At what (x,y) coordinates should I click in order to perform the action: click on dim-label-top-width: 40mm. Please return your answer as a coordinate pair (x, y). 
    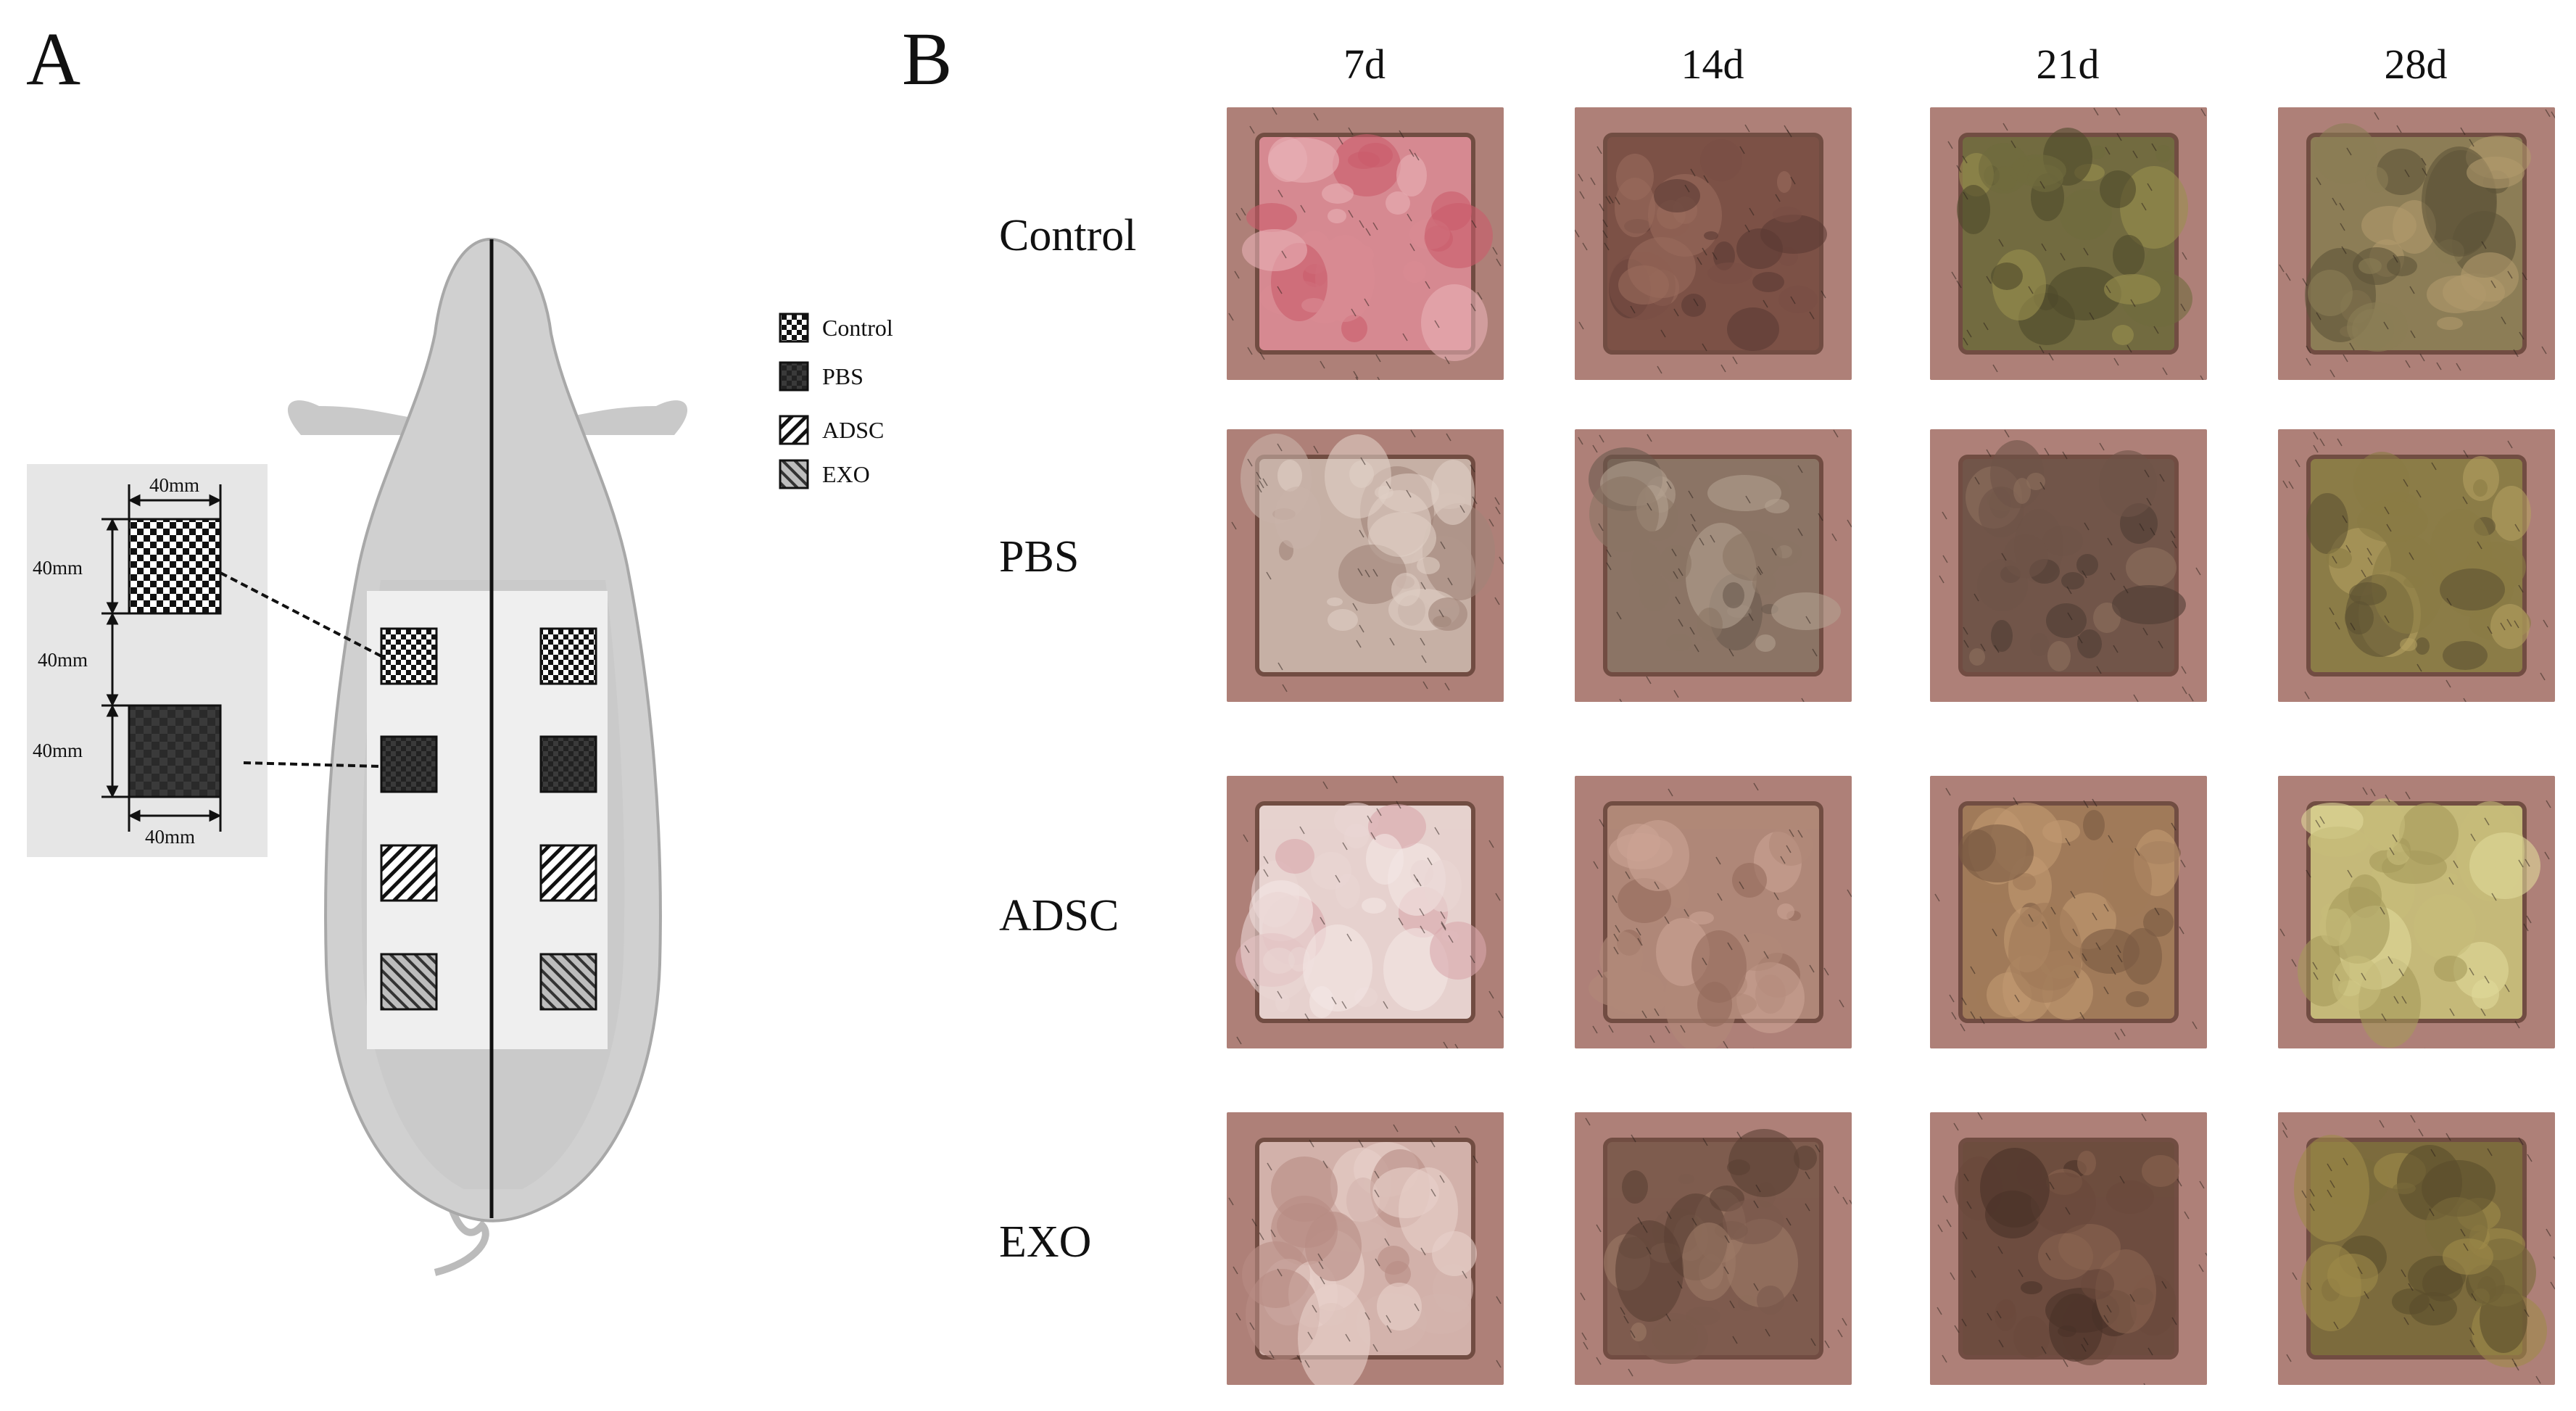
    Looking at the image, I should click on (174, 485).